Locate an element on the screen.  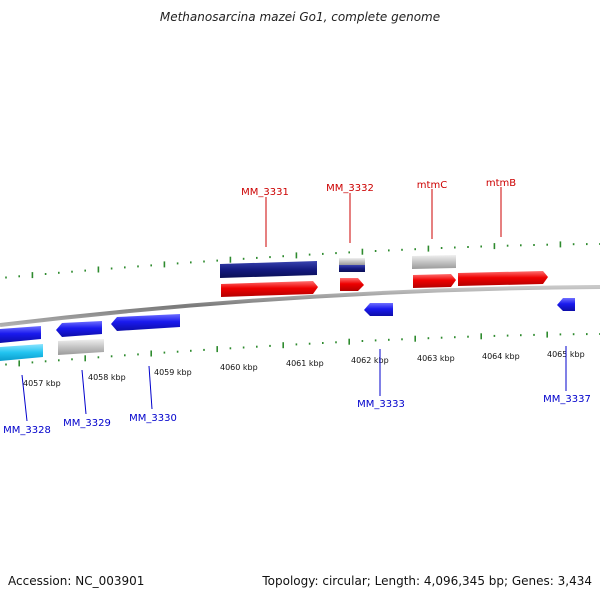
scale-label: 4062 kbp is located at coordinates (370, 360).